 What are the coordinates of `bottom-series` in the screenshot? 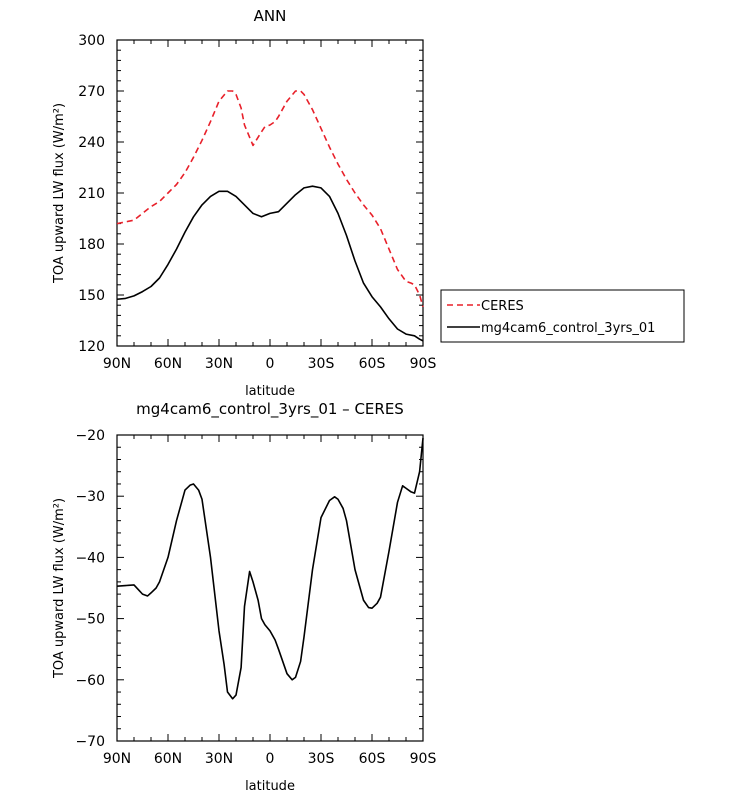 It's located at (270, 568).